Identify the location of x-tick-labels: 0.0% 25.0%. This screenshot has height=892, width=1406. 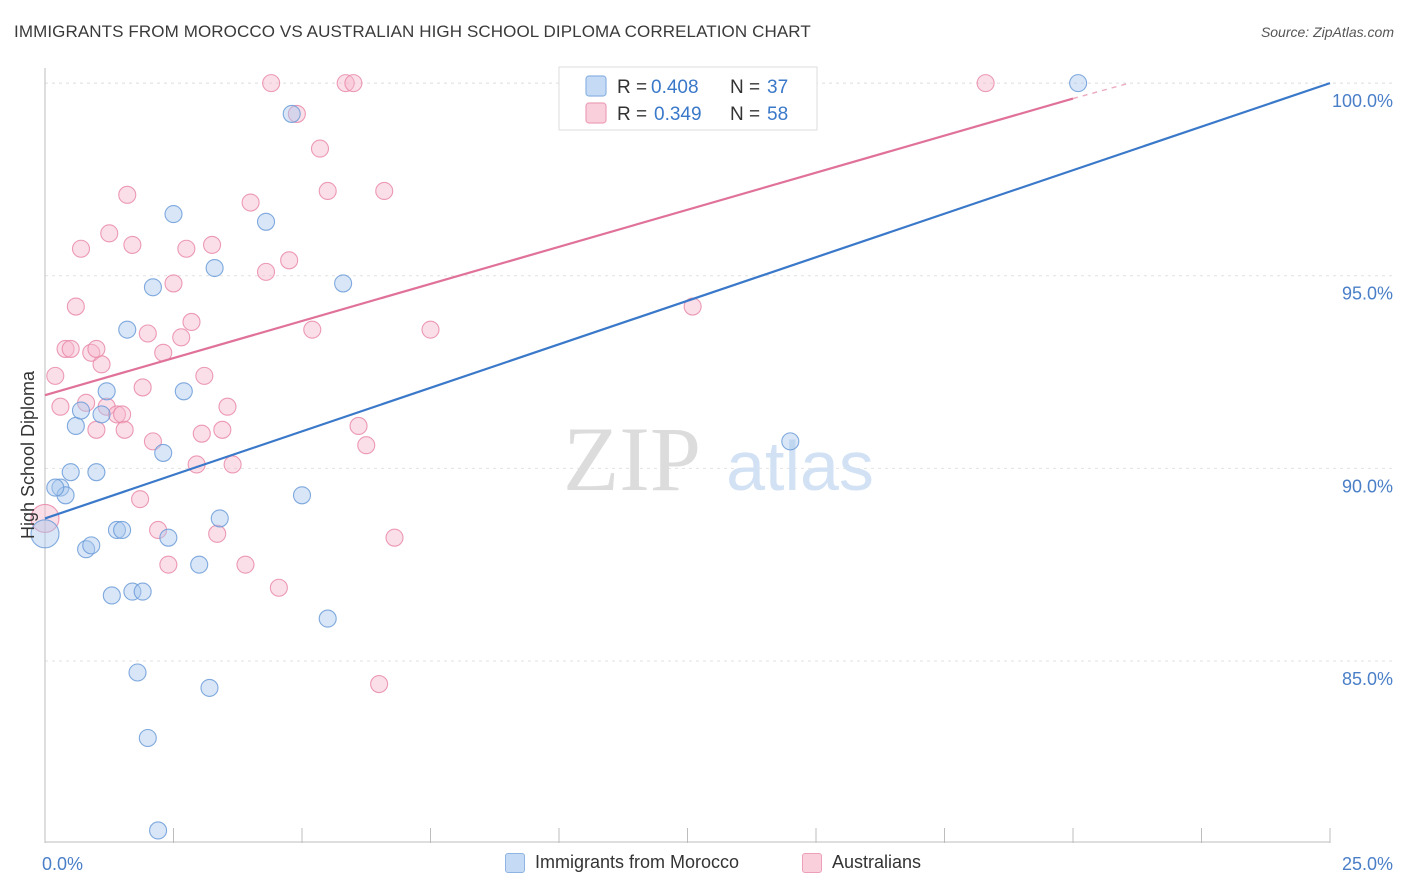
(717, 864).